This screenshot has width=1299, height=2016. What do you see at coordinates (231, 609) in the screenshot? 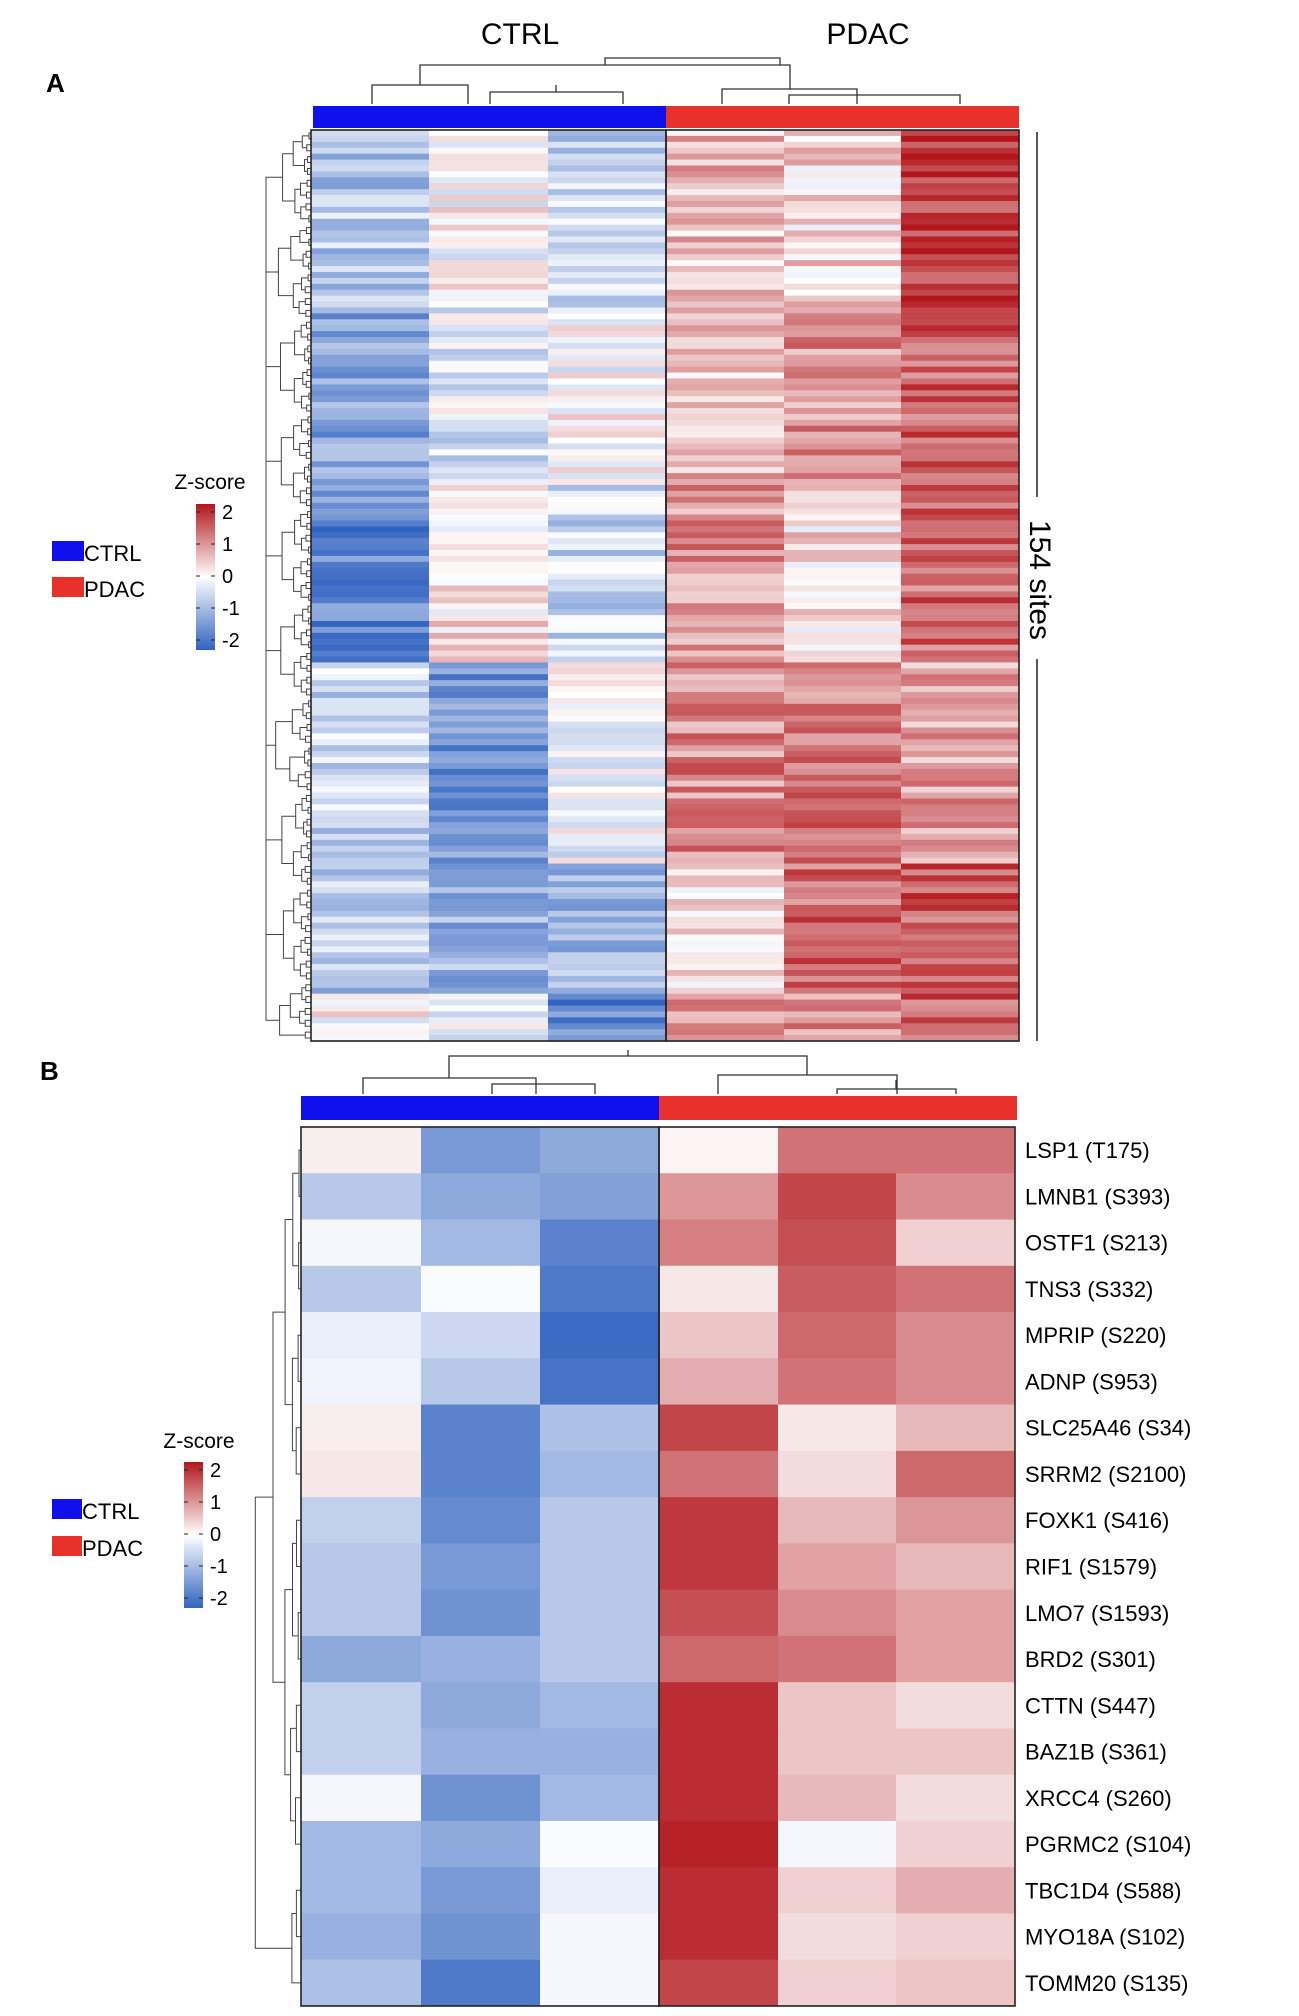
I see `legend-a-tick-neg1: -1` at bounding box center [231, 609].